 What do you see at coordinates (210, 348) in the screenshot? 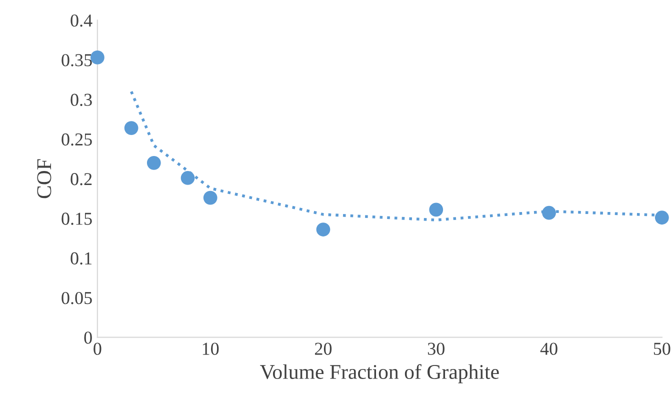
I see `x-tick-label: 10` at bounding box center [210, 348].